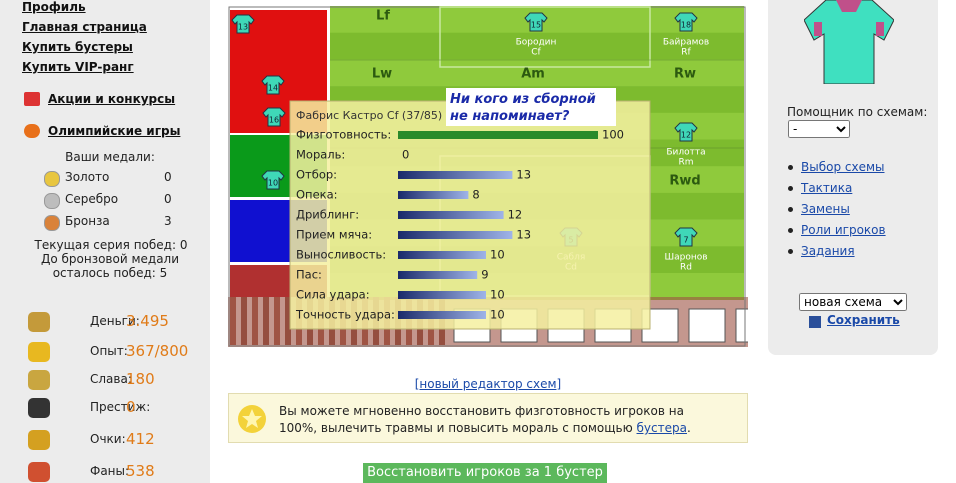  Describe the element at coordinates (273, 183) in the screenshot. I see `player-number: 10` at that location.